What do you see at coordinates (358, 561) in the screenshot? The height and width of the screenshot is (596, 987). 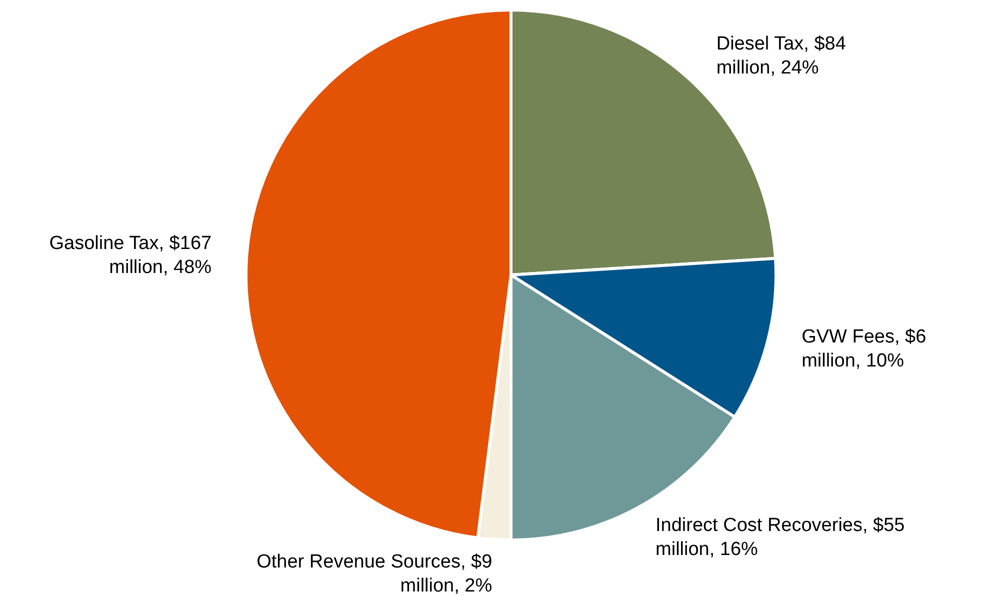 I see `slice-label: Other Revenue Sources` at bounding box center [358, 561].